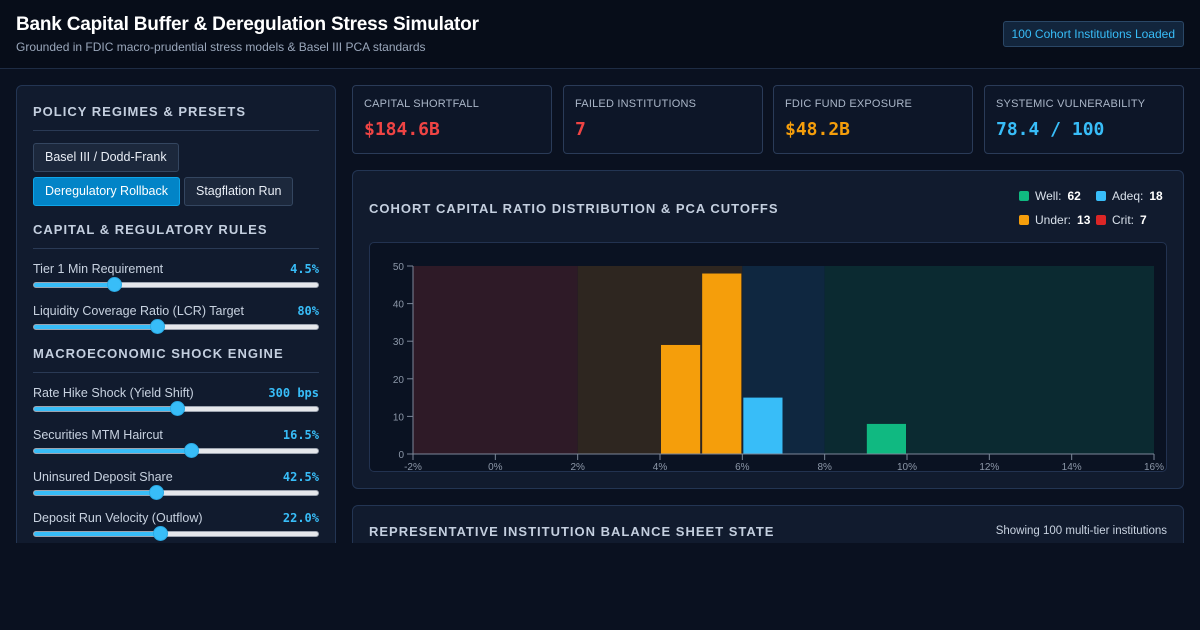 Image resolution: width=1200 pixels, height=630 pixels. I want to click on y-tick-label: 30, so click(399, 342).